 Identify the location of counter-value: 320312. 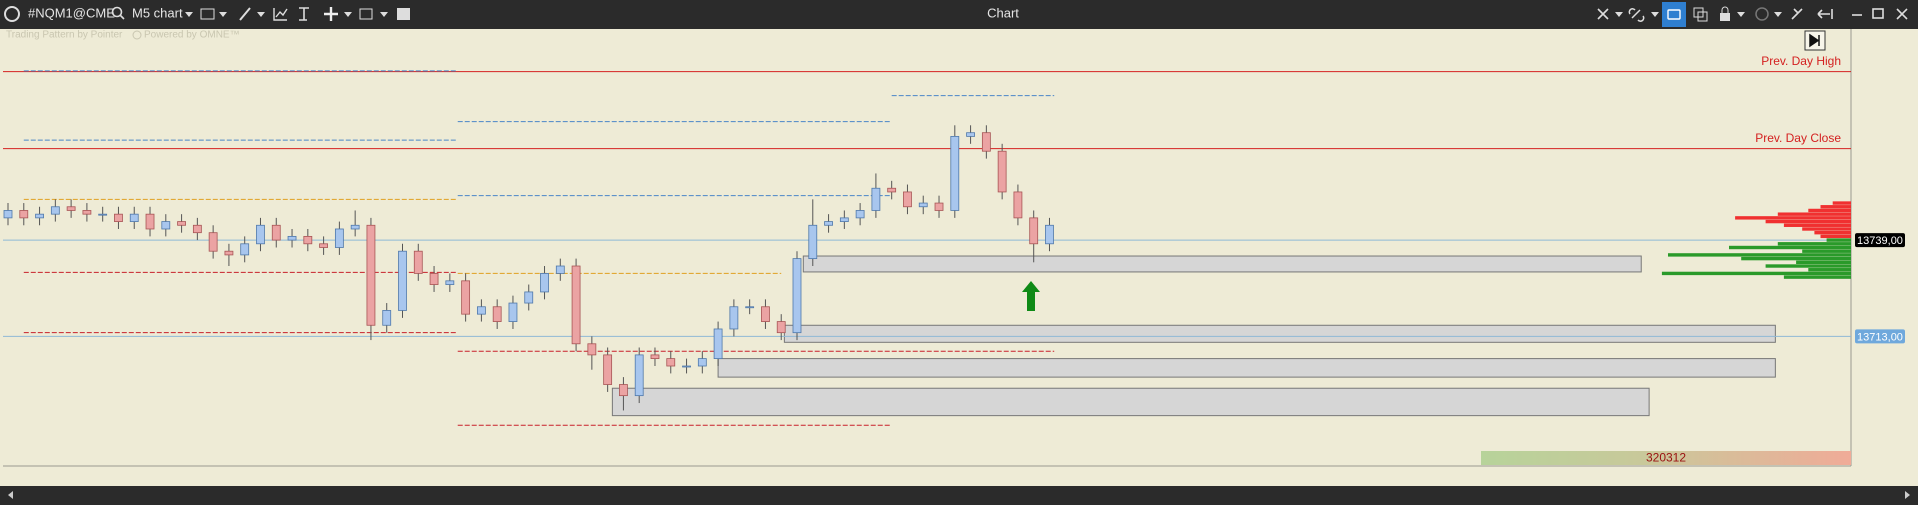
(1666, 458).